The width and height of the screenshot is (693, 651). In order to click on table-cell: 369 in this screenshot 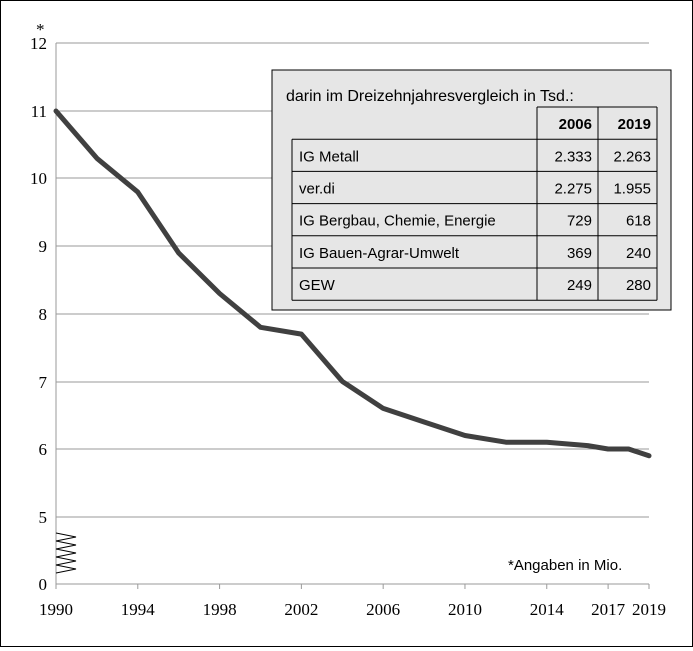, I will do `click(579, 253)`.